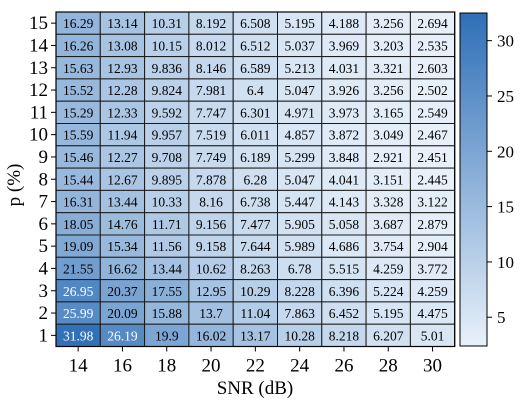 This screenshot has width=520, height=404. Describe the element at coordinates (473, 179) in the screenshot. I see `colorbar-gradient` at that location.